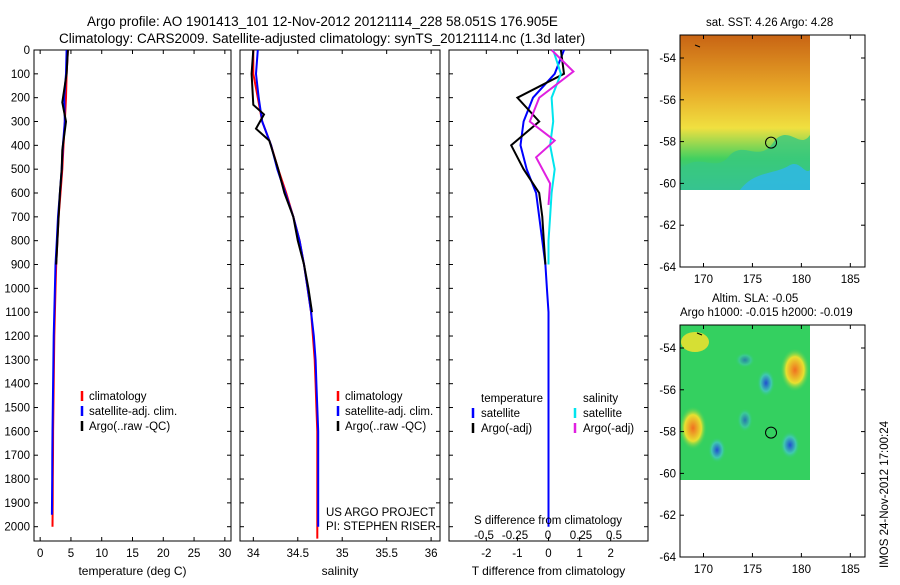  Describe the element at coordinates (484, 536) in the screenshot. I see `s-tick-label: -0.5` at that location.